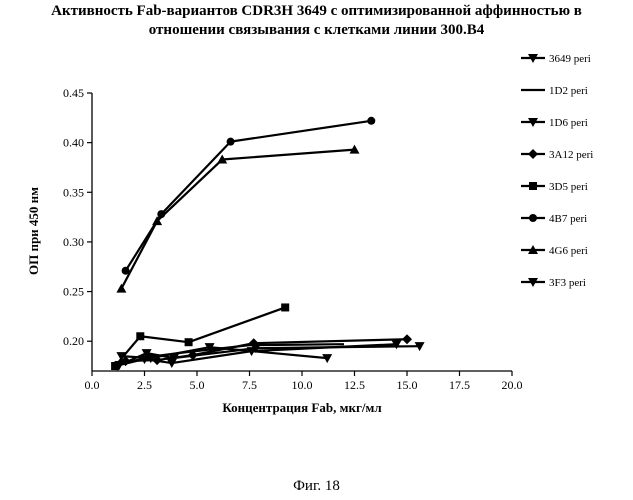 This screenshot has width=633, height=500. Describe the element at coordinates (73, 292) in the screenshot. I see `y-tick-label: 0.25` at that location.